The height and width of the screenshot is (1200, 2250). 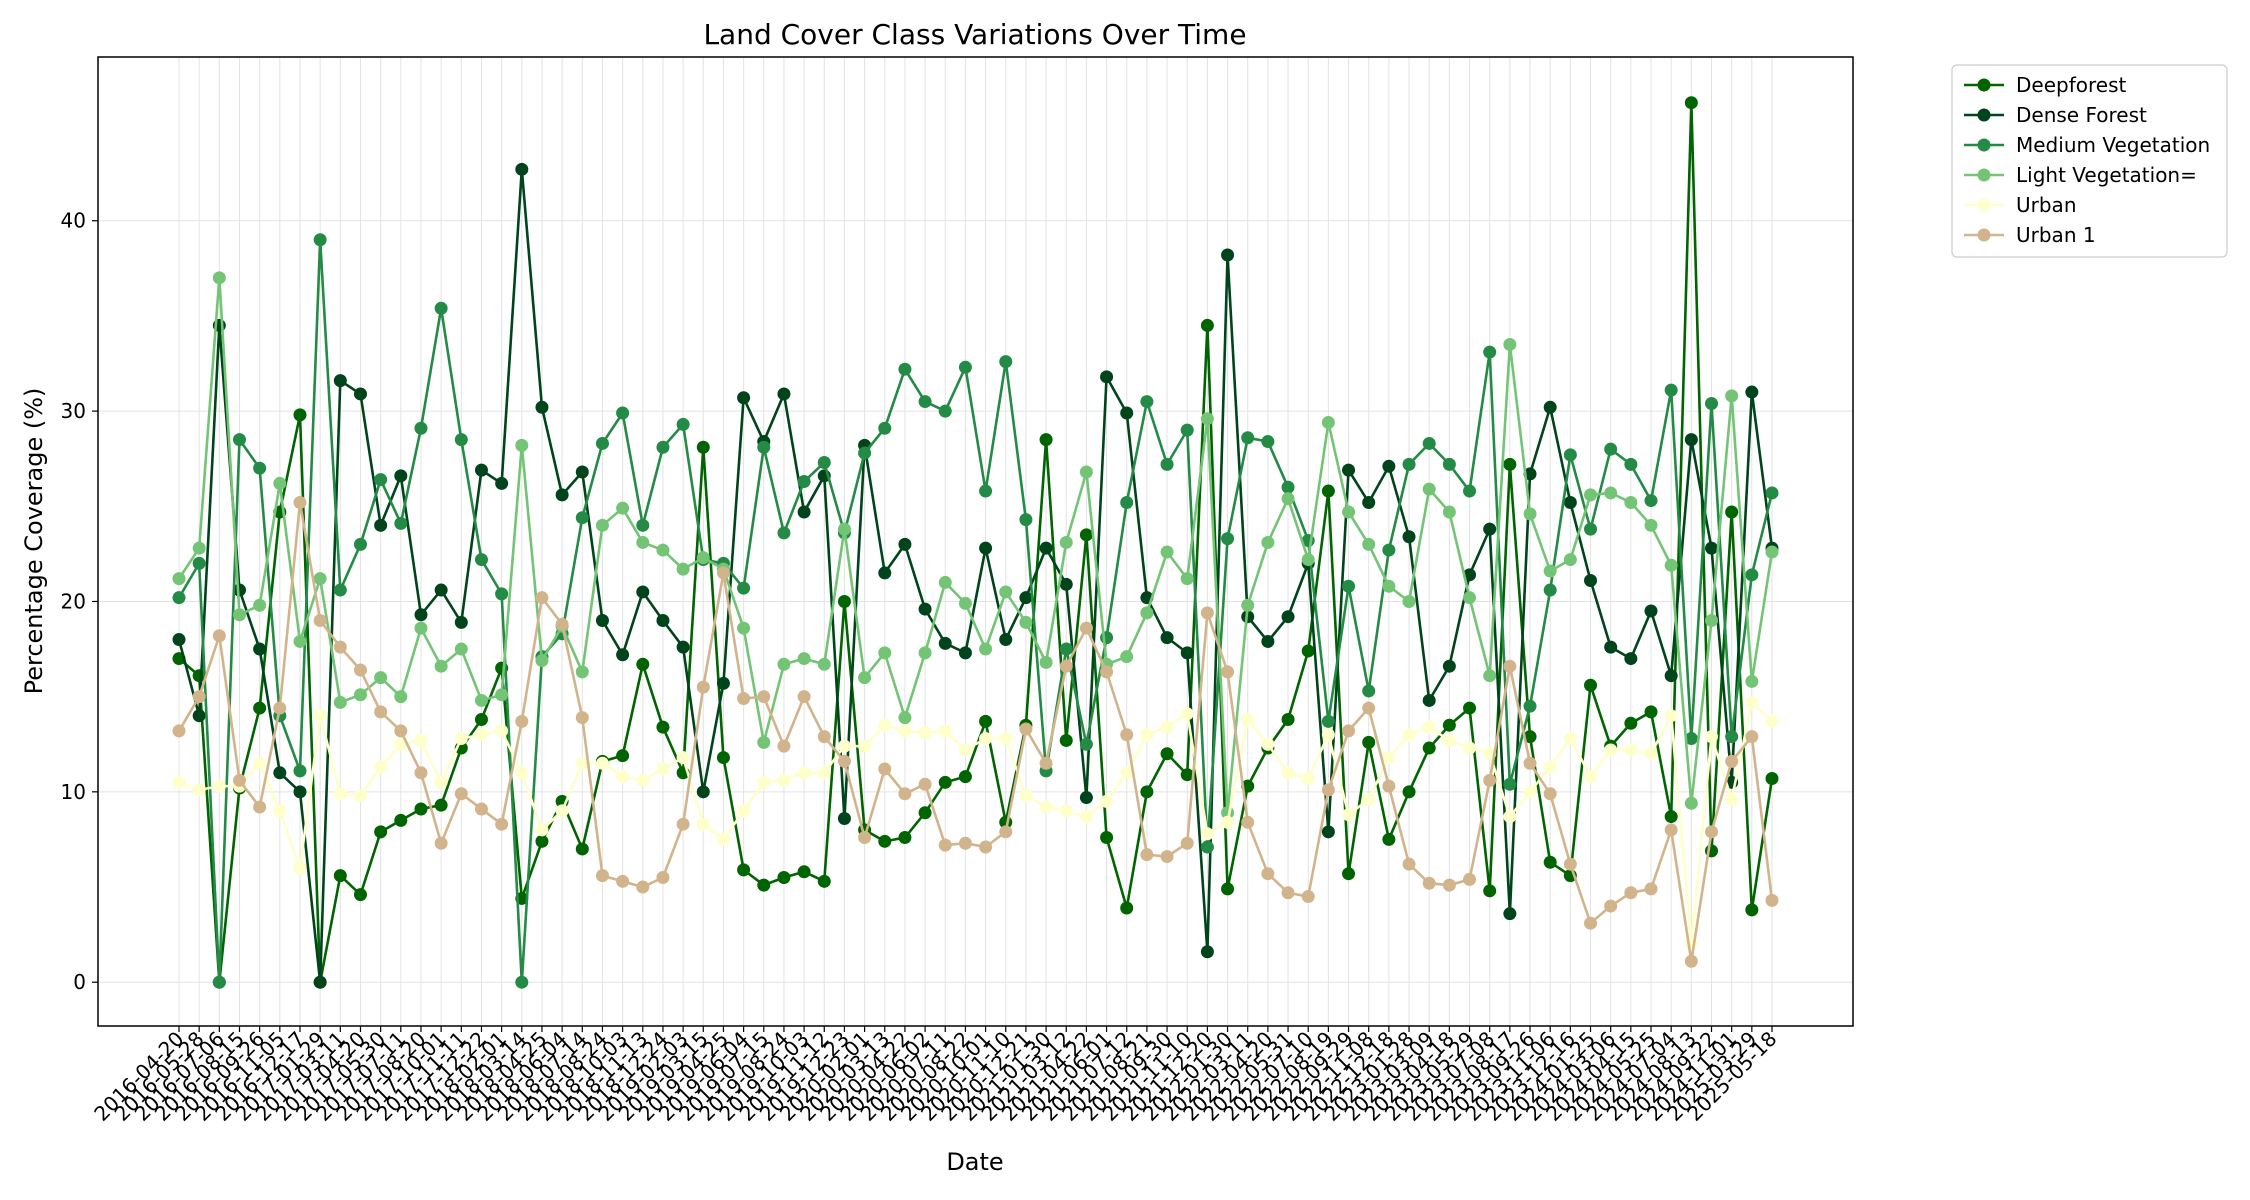 What do you see at coordinates (79, 982) in the screenshot?
I see `y-tick-label: 0` at bounding box center [79, 982].